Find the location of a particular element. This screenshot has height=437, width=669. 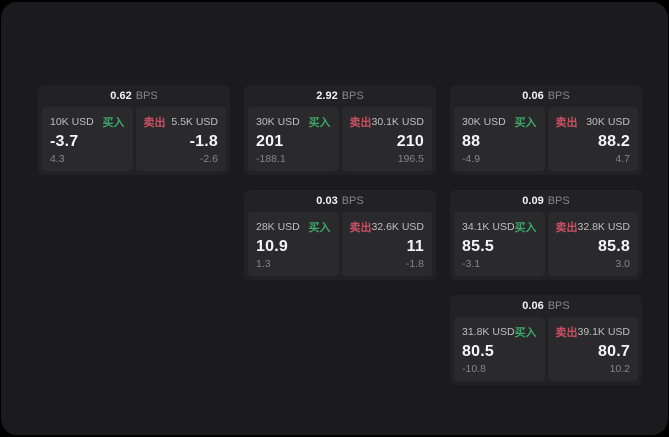

sell-notional: 5.5K USD is located at coordinates (194, 122).